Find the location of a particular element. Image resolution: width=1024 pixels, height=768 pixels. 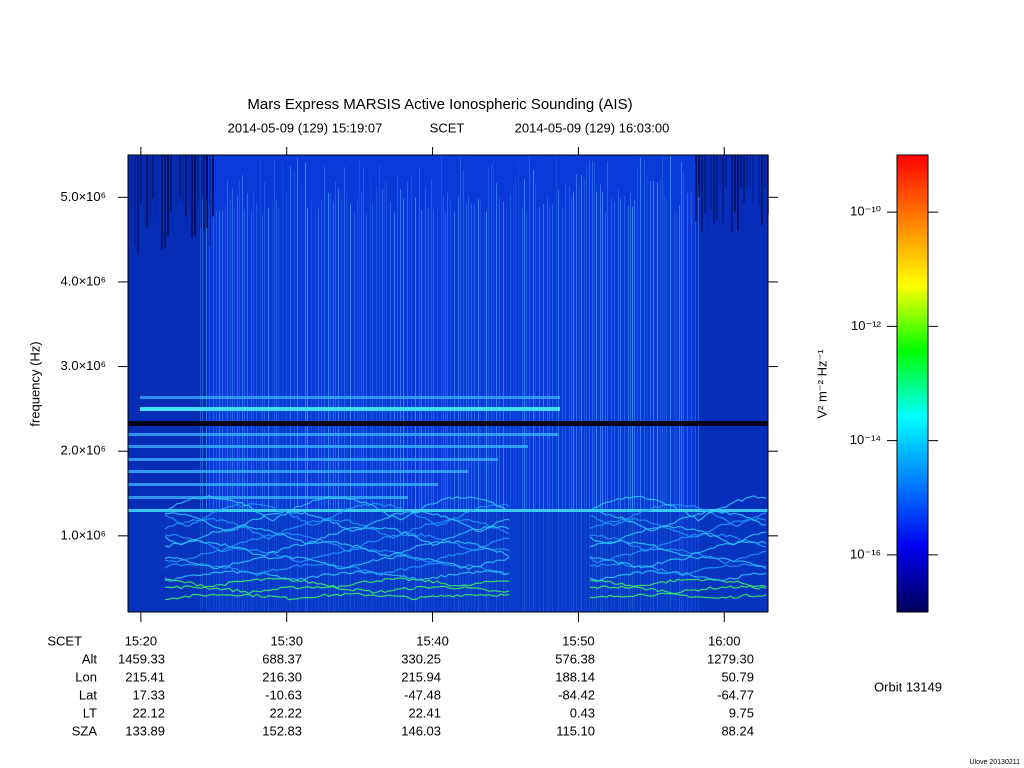

ephemeris-value: 146.03 is located at coordinates (421, 730).